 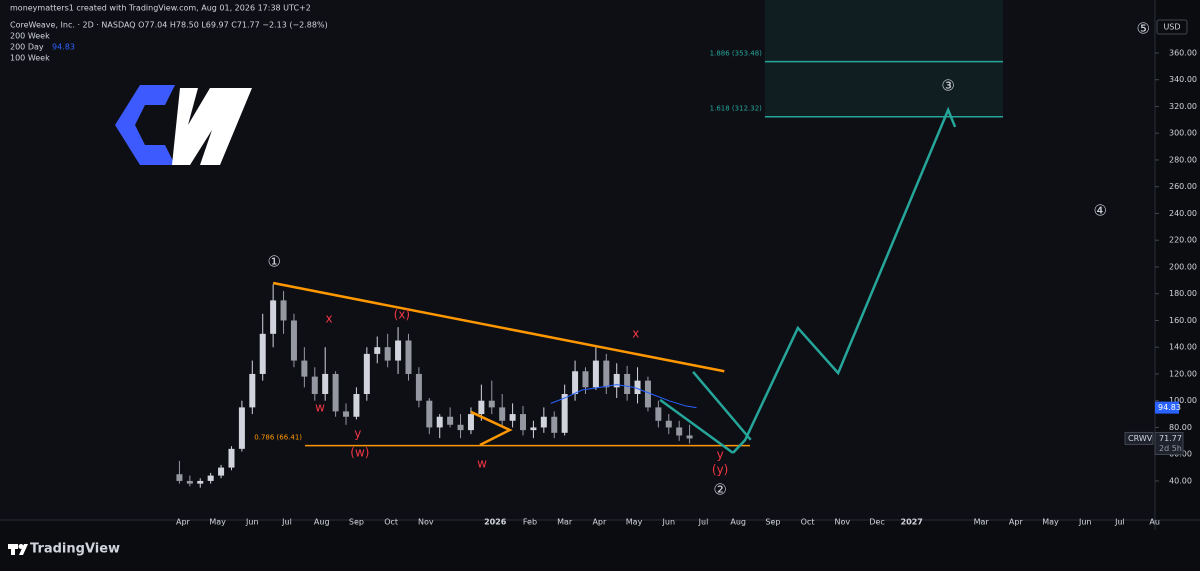 What do you see at coordinates (1183, 52) in the screenshot?
I see `y-tick-label: 360.00` at bounding box center [1183, 52].